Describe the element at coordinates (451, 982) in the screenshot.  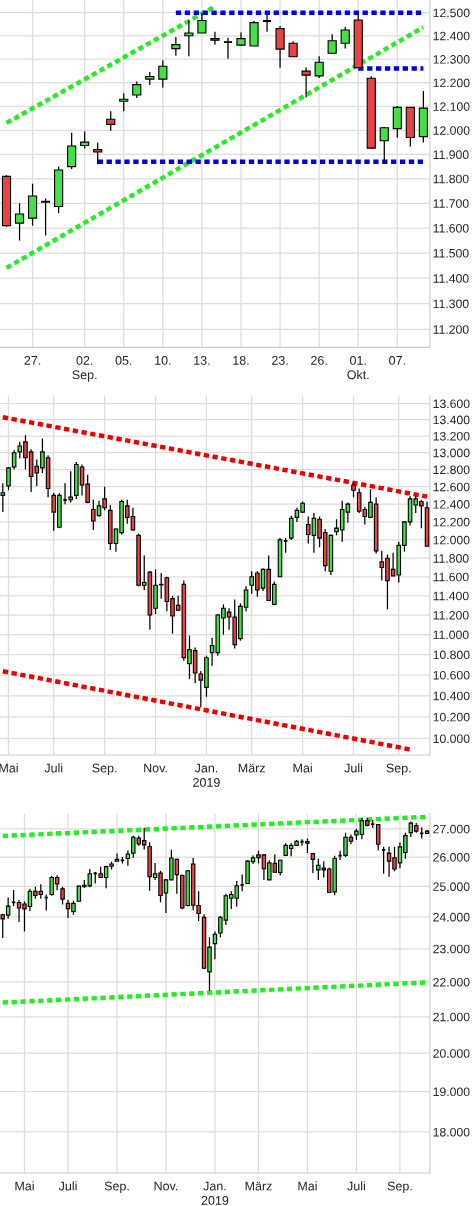
I see `y-tick-label: 22.000` at that location.